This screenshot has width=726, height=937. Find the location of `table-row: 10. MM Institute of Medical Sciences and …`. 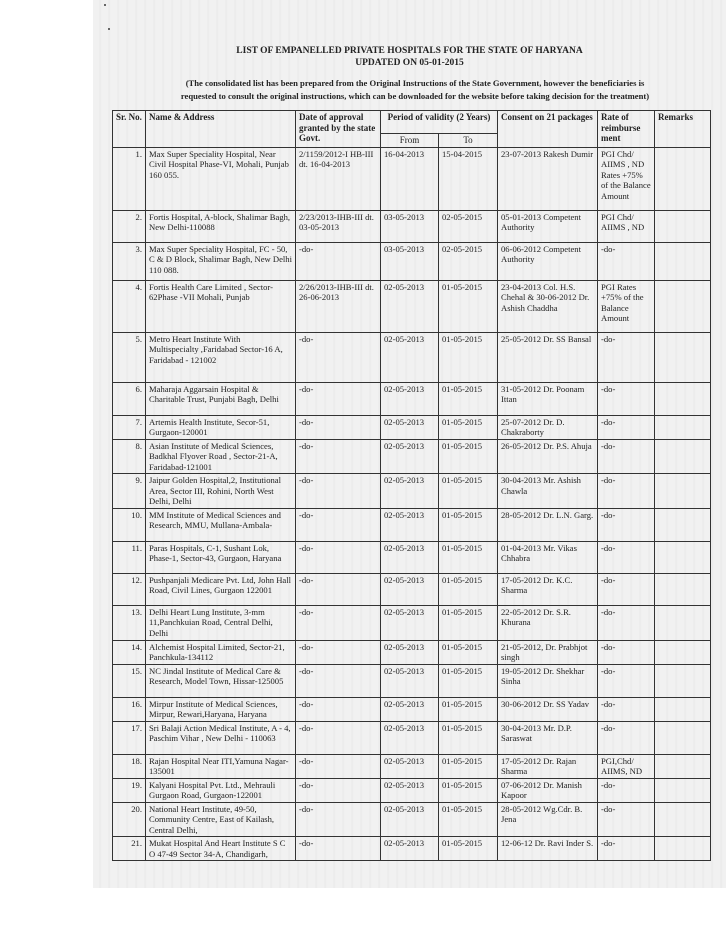

table-row: 10. MM Institute of Medical Sciences and … is located at coordinates (411, 524).